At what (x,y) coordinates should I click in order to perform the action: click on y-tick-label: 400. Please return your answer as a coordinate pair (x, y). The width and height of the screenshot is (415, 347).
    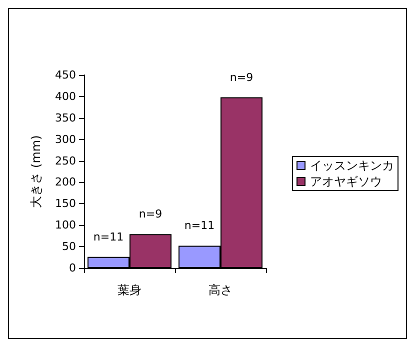
    Looking at the image, I should click on (65, 96).